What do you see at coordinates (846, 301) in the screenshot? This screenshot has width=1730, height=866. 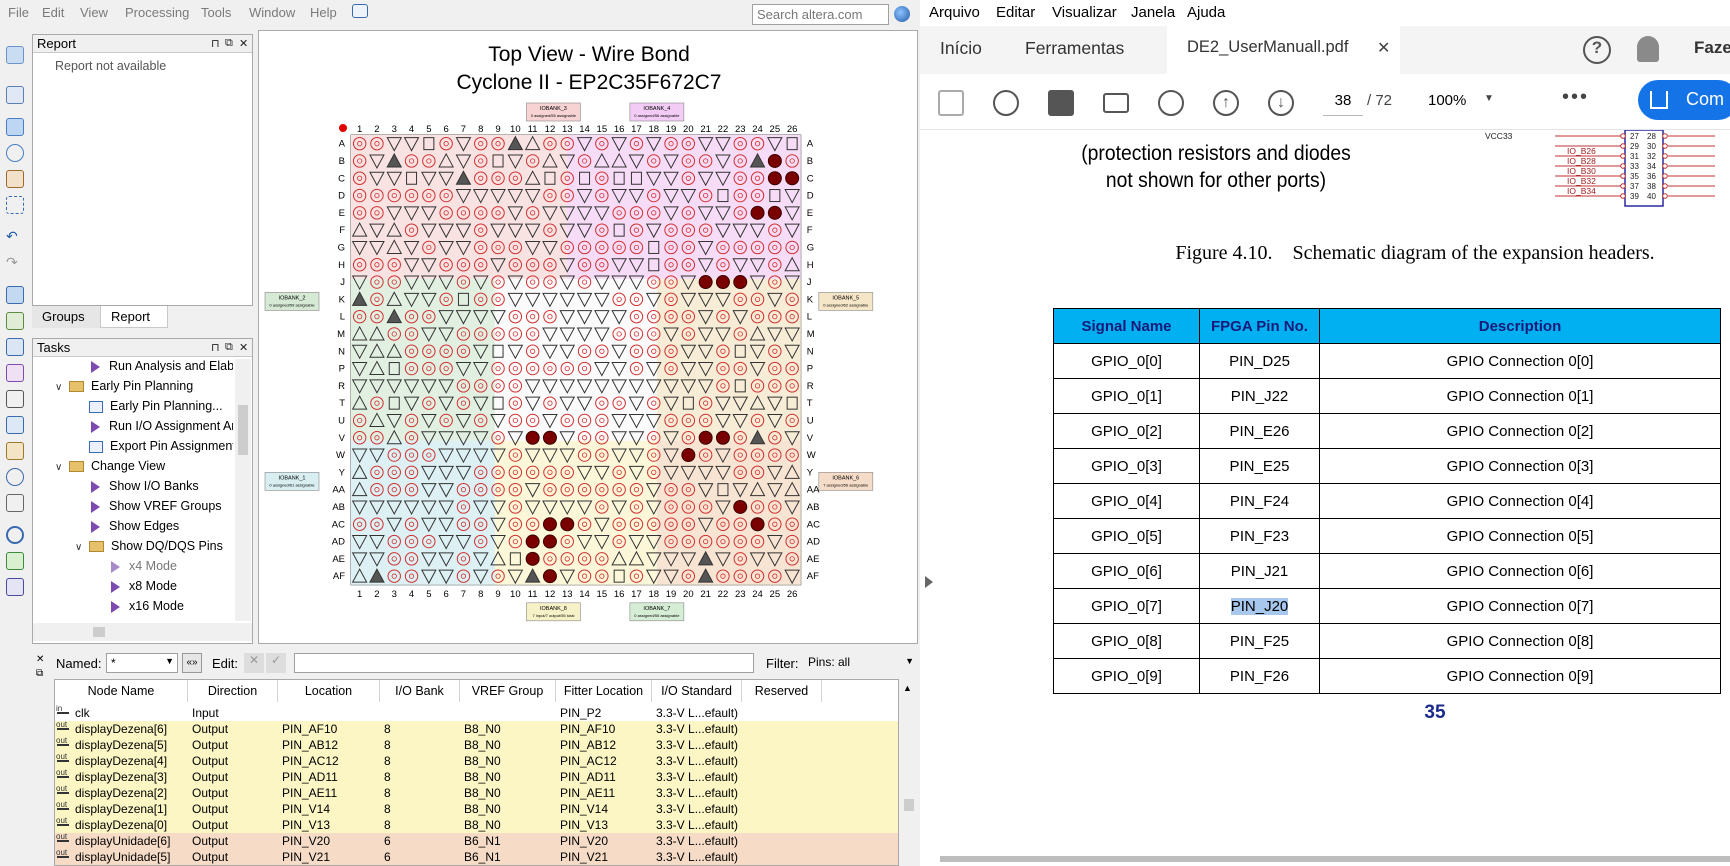 I see `io-bank-label-box` at bounding box center [846, 301].